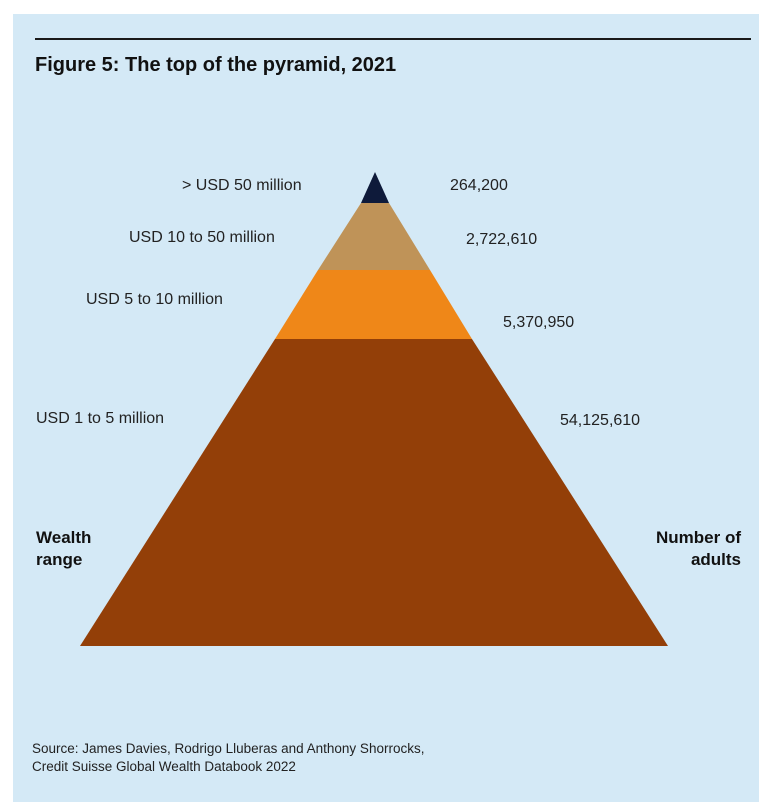 The height and width of the screenshot is (808, 769). What do you see at coordinates (373, 304) in the screenshot?
I see `tier-5-to-10-million` at bounding box center [373, 304].